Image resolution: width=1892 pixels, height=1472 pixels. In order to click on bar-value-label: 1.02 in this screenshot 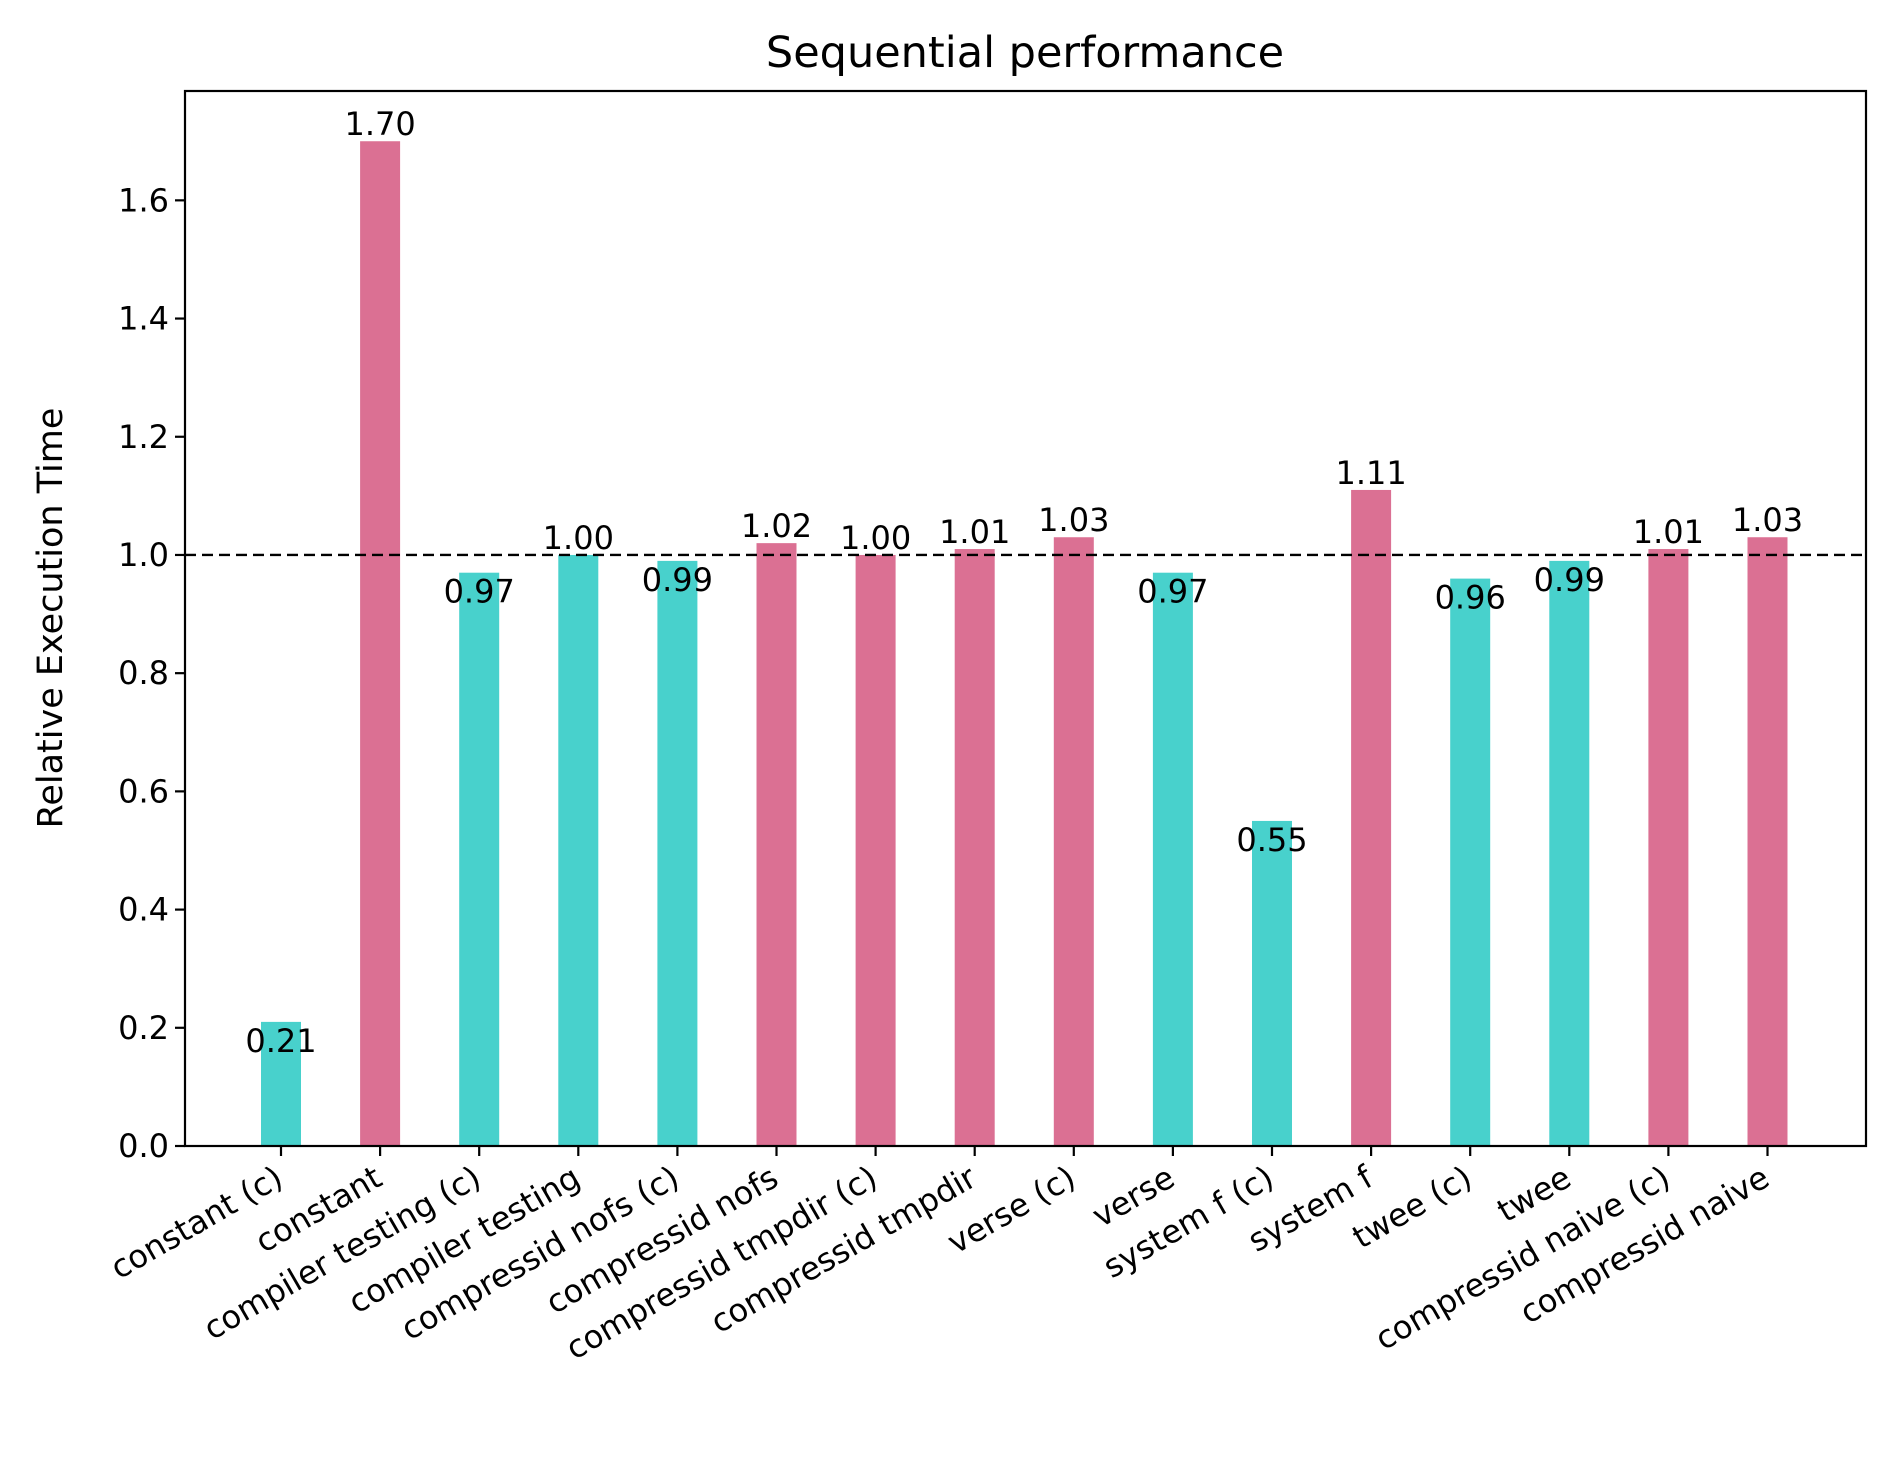, I will do `click(776, 526)`.